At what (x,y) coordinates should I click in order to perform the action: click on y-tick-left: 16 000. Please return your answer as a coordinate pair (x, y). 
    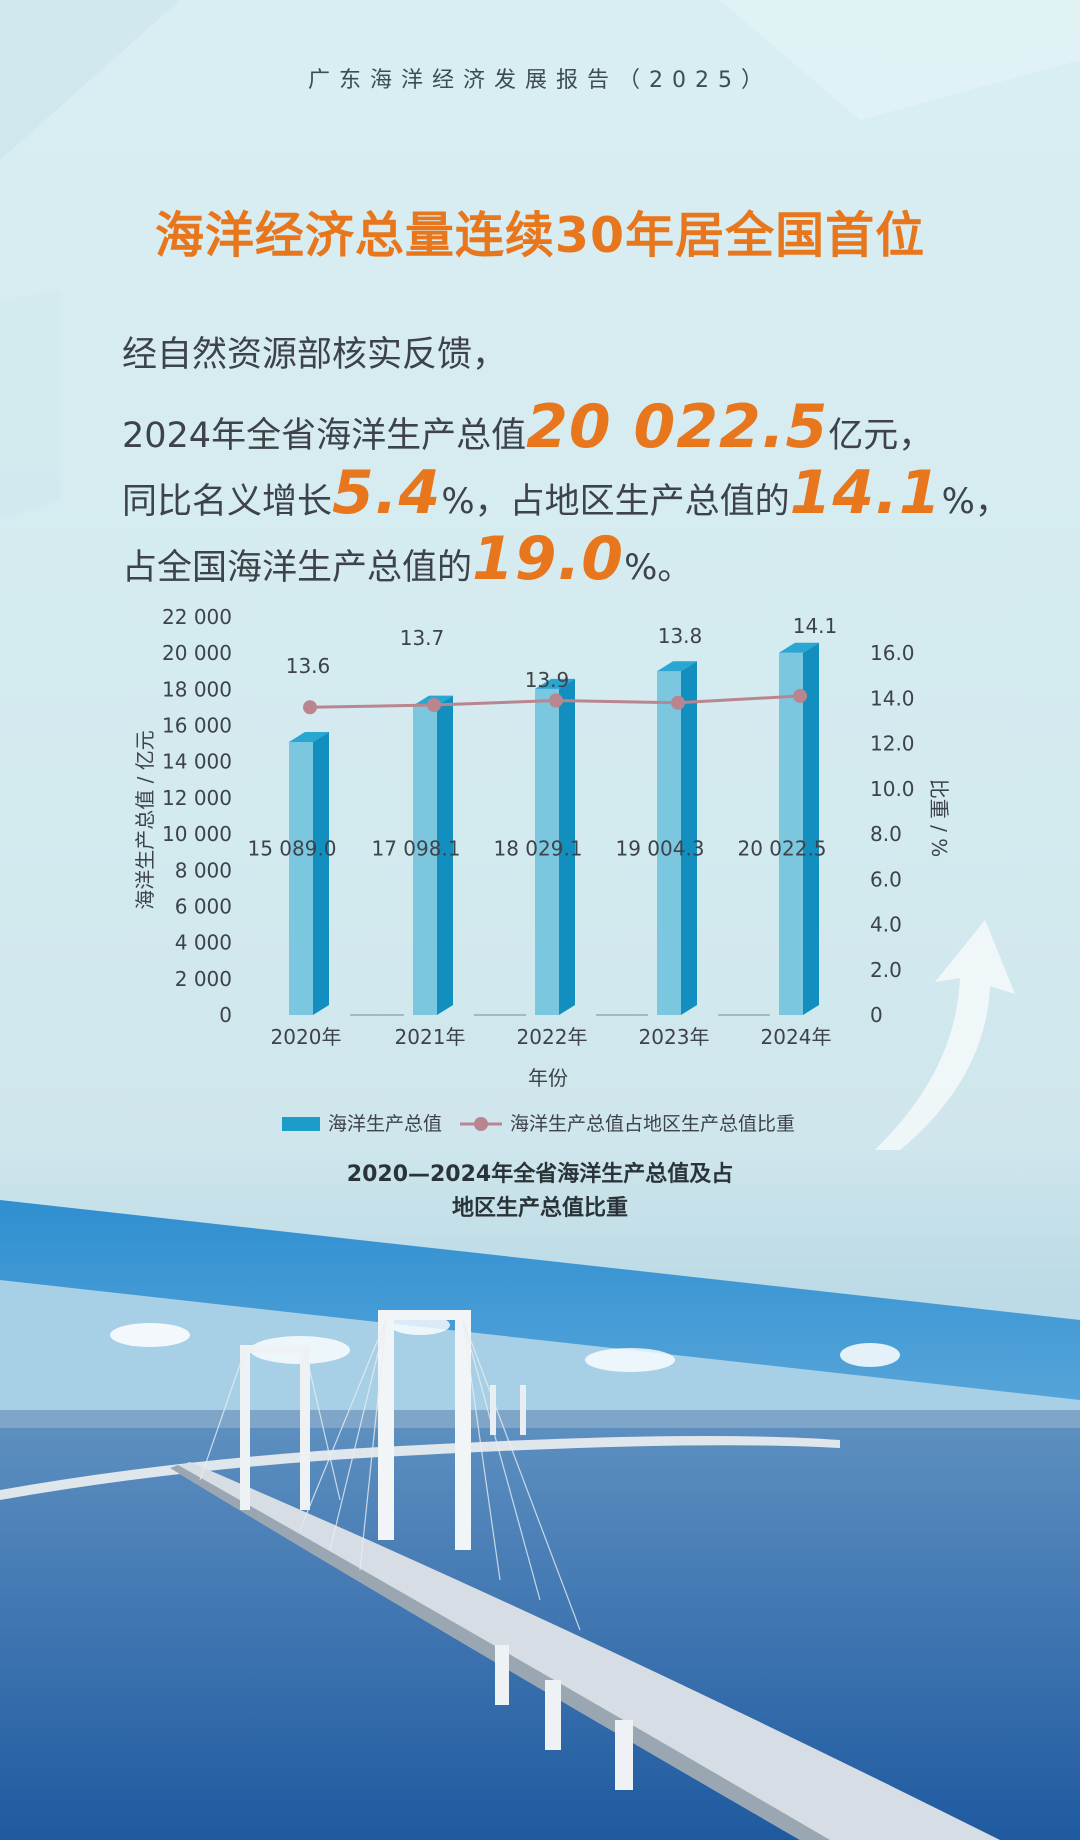
    Looking at the image, I should click on (197, 726).